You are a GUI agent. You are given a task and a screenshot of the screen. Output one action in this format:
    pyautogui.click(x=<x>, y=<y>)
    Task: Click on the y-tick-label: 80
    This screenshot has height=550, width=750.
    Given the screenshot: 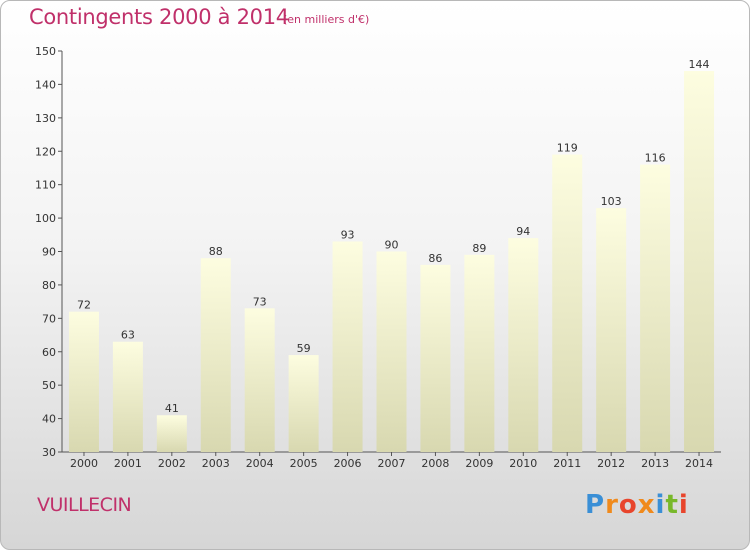 What is the action you would take?
    pyautogui.click(x=49, y=285)
    